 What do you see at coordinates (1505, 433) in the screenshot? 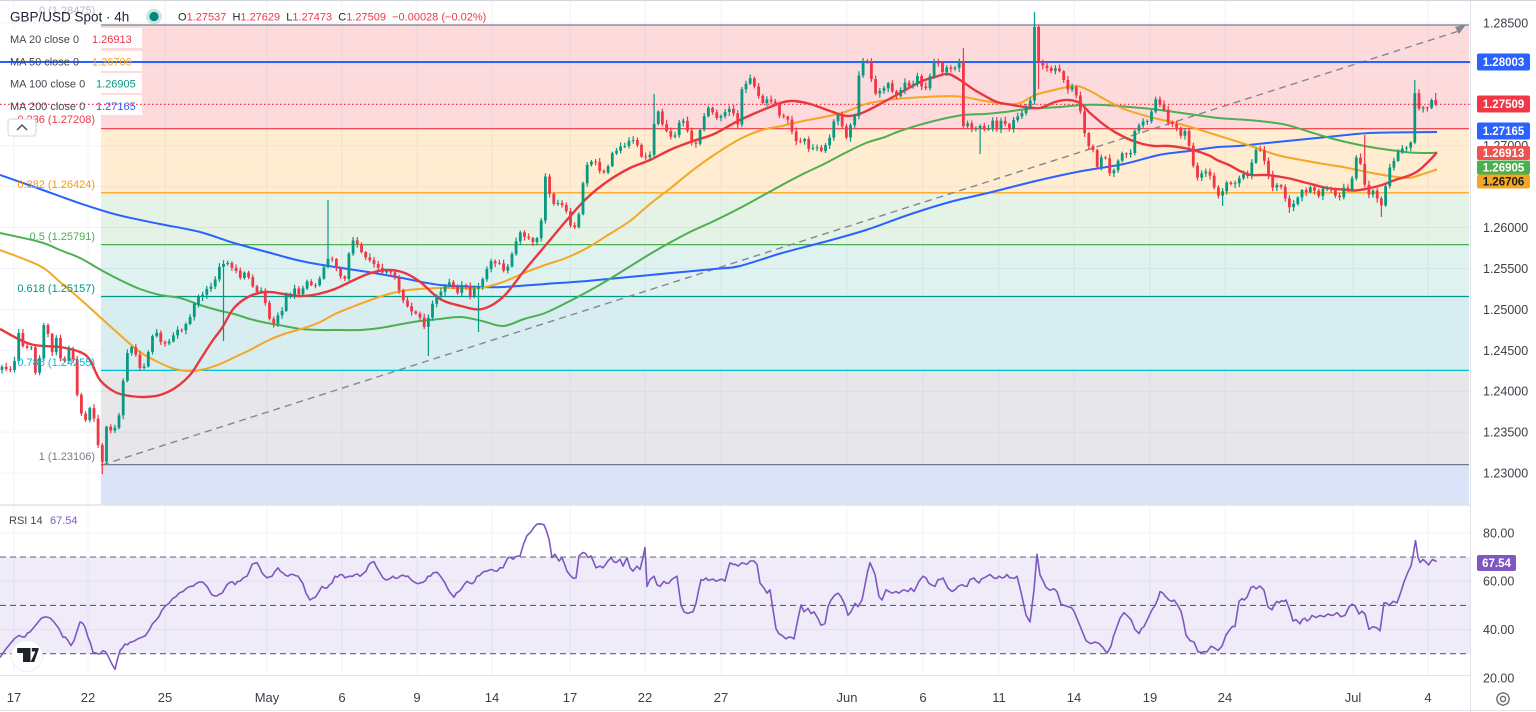
I see `svg-text: 1.23500` at bounding box center [1505, 433].